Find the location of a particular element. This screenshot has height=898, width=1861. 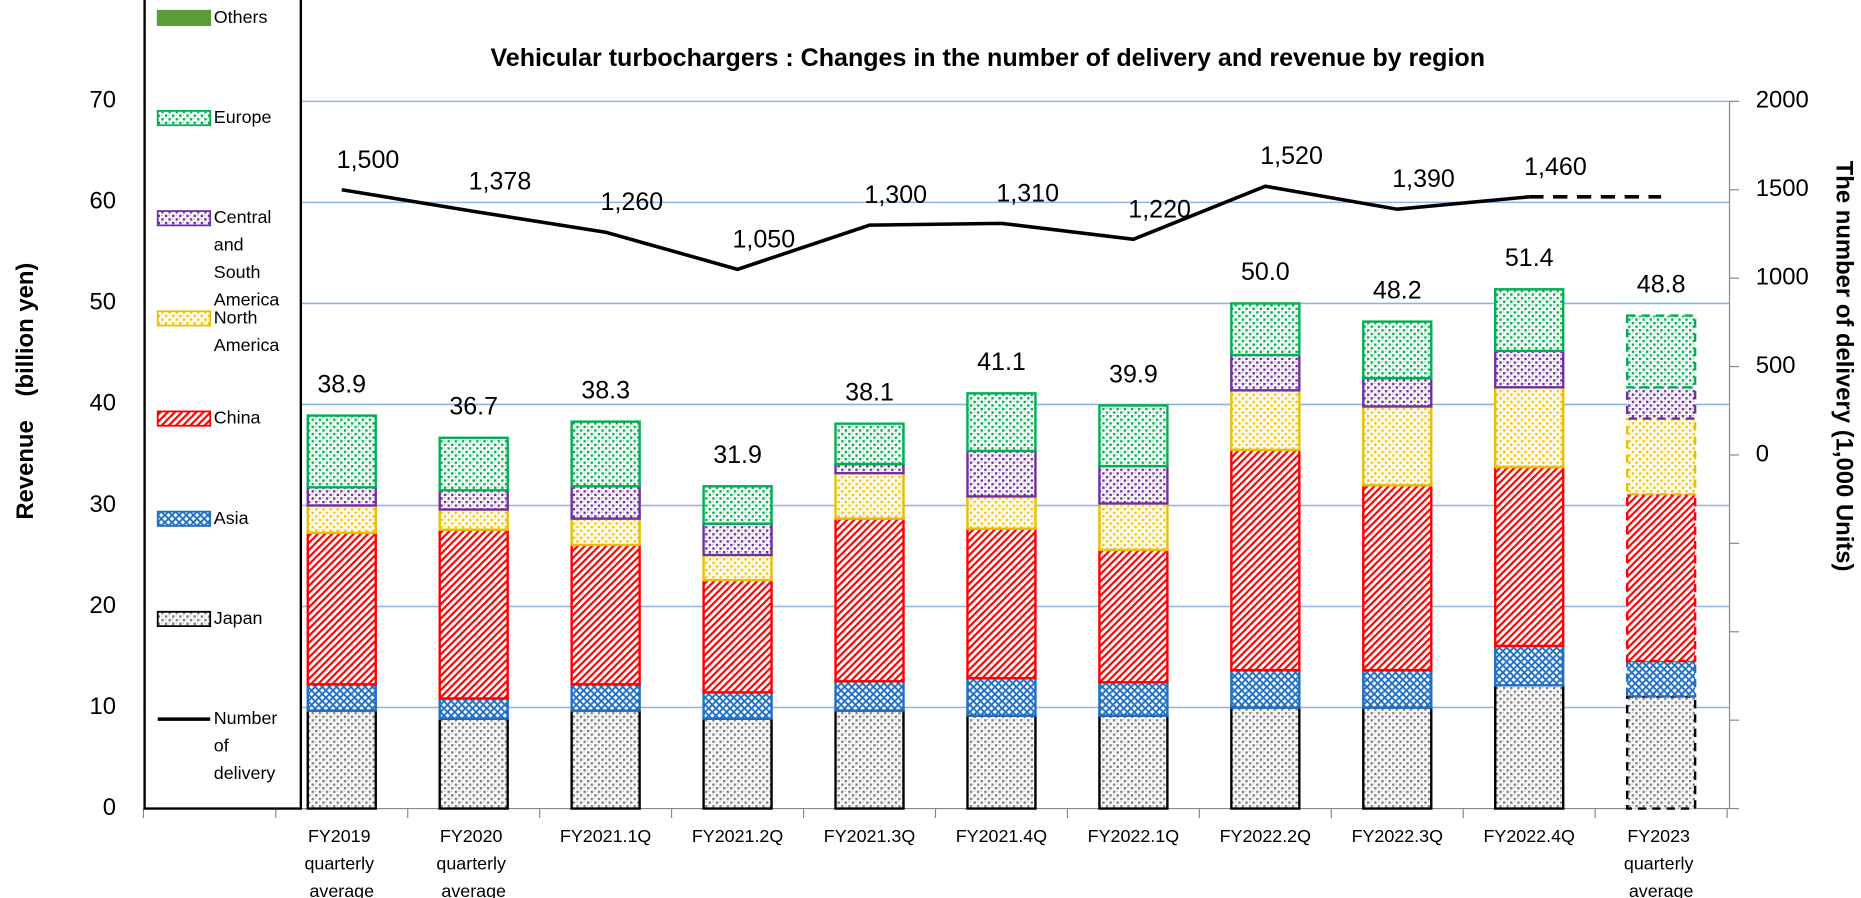

x-tick-label: FY2020 quarterly average is located at coordinates (473, 862).